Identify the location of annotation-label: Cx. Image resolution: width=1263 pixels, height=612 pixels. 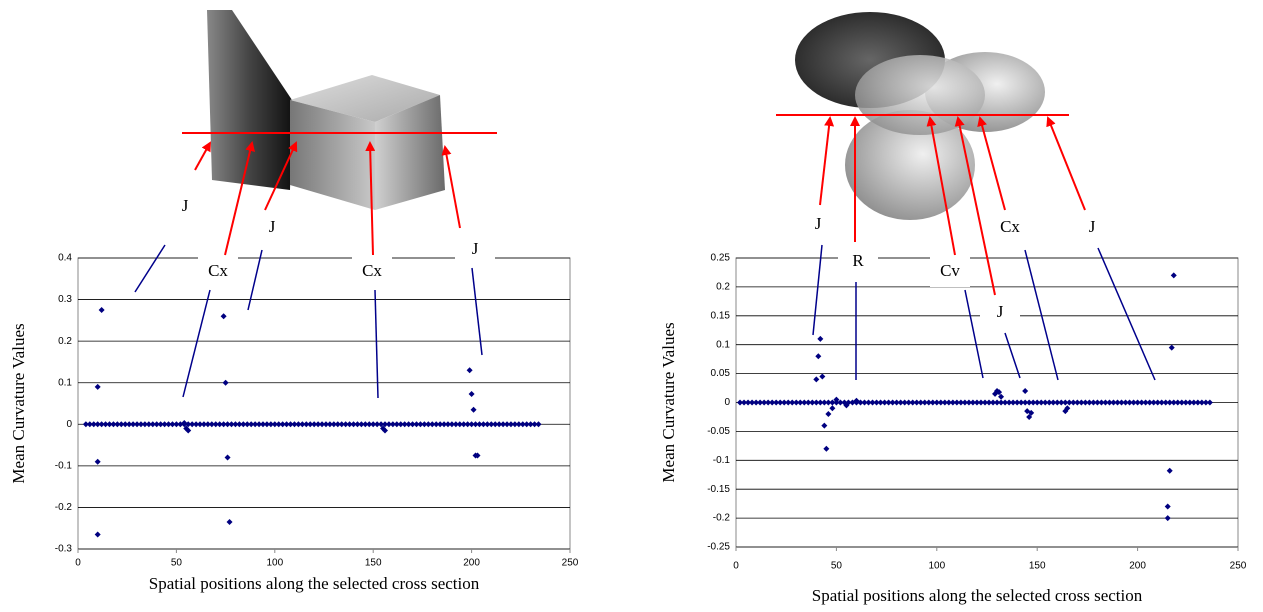
(372, 270).